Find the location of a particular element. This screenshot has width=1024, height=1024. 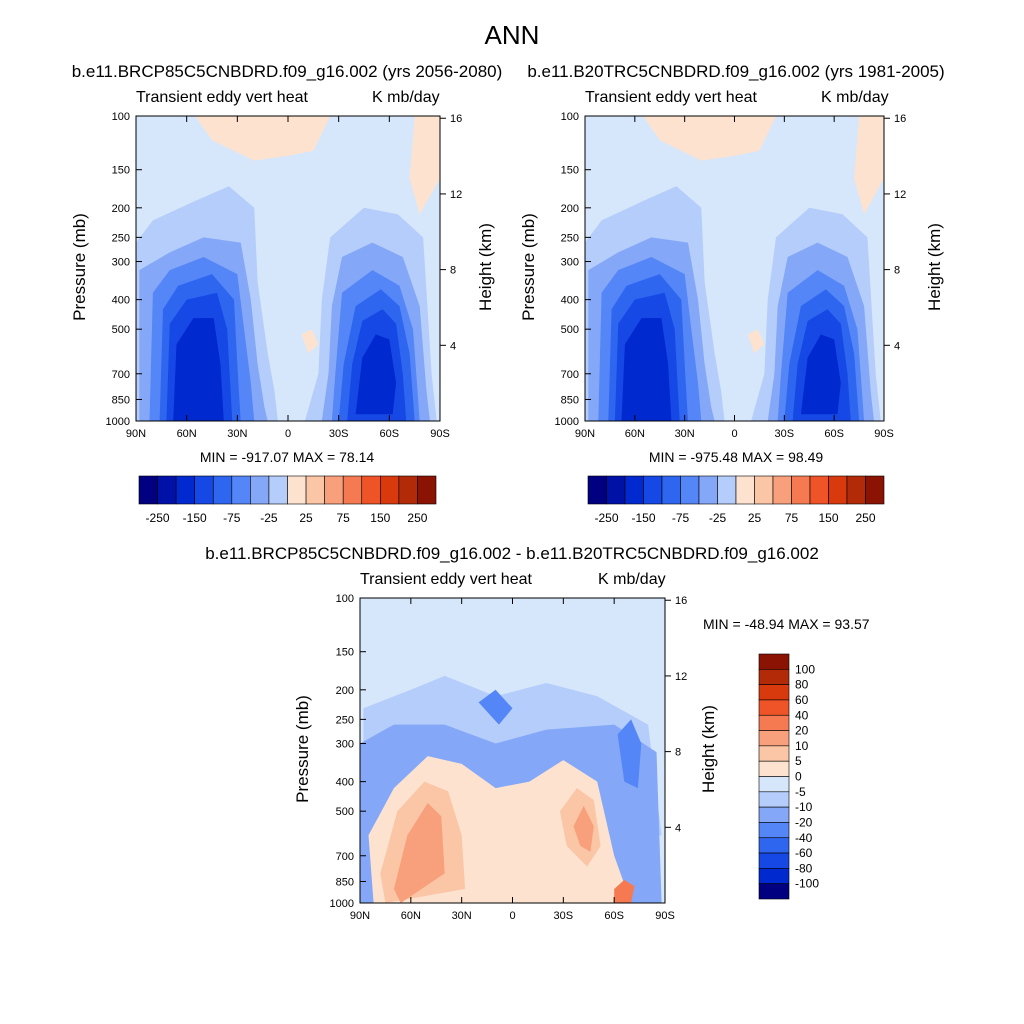

pressure-tick-label: 500 is located at coordinates (345, 812).